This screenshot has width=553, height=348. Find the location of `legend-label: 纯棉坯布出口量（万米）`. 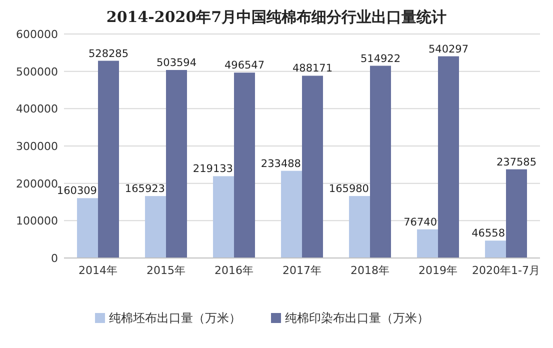

legend-label: 纯棉坯布出口量（万米） is located at coordinates (175, 318).